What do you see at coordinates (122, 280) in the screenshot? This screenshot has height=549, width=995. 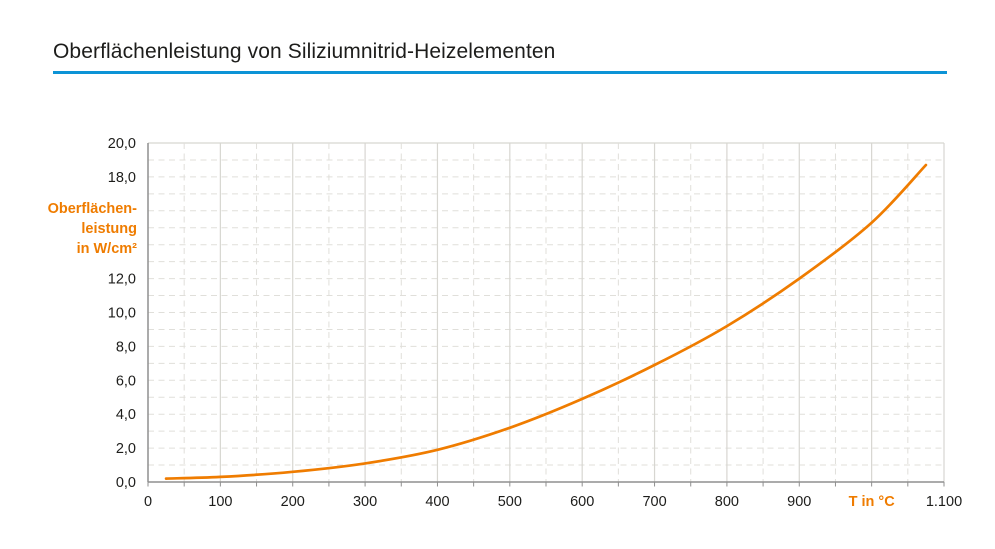 I see `y-tick-label: 12,0` at bounding box center [122, 280].